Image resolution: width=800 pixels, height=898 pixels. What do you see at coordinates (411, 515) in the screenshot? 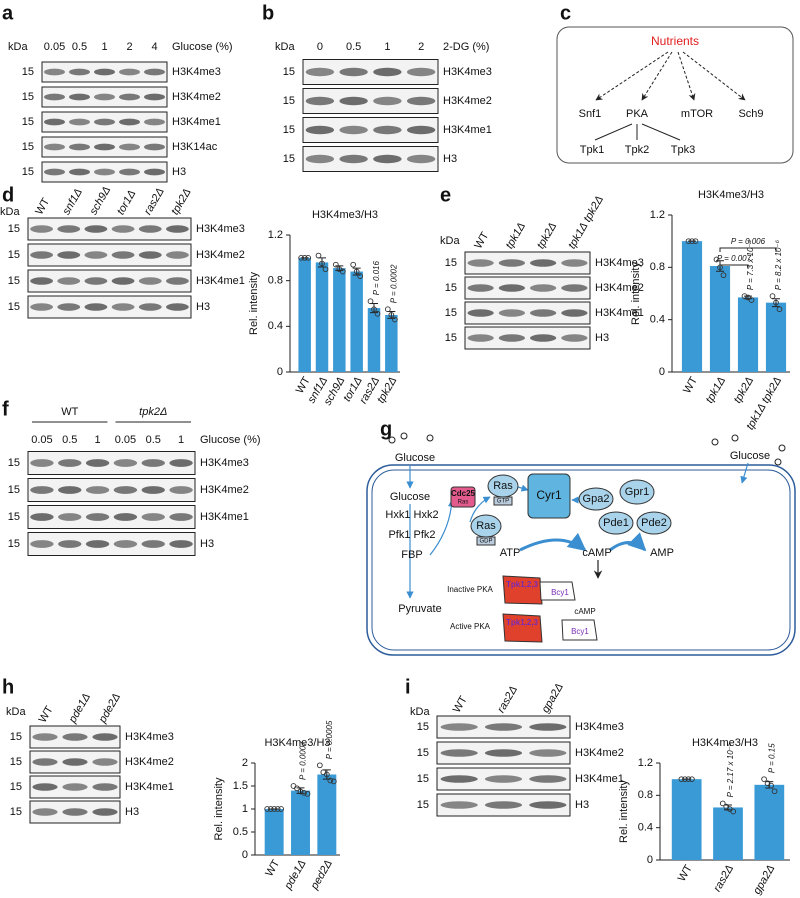
I see `node-label: Hxk1 Hxk2` at bounding box center [411, 515].